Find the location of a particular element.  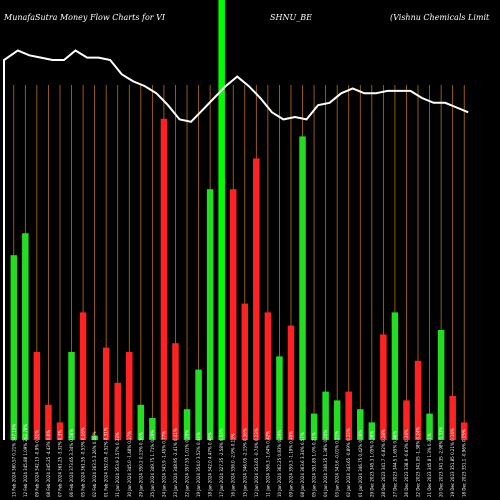

x-tick-label: 10 Jan 2024 362.25 0.83% 0.29% is located at coordinates (279, 463).